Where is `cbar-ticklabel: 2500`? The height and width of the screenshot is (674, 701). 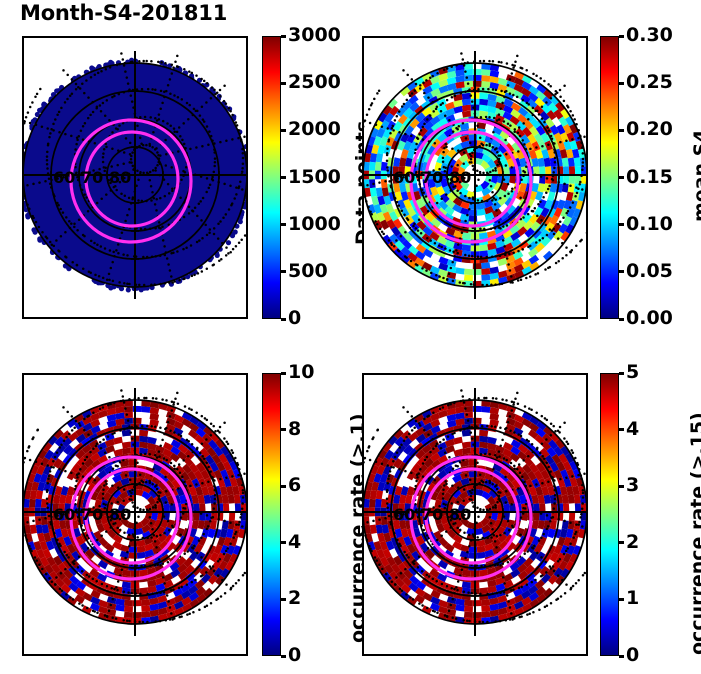 cbar-ticklabel: 2500 is located at coordinates (314, 82).